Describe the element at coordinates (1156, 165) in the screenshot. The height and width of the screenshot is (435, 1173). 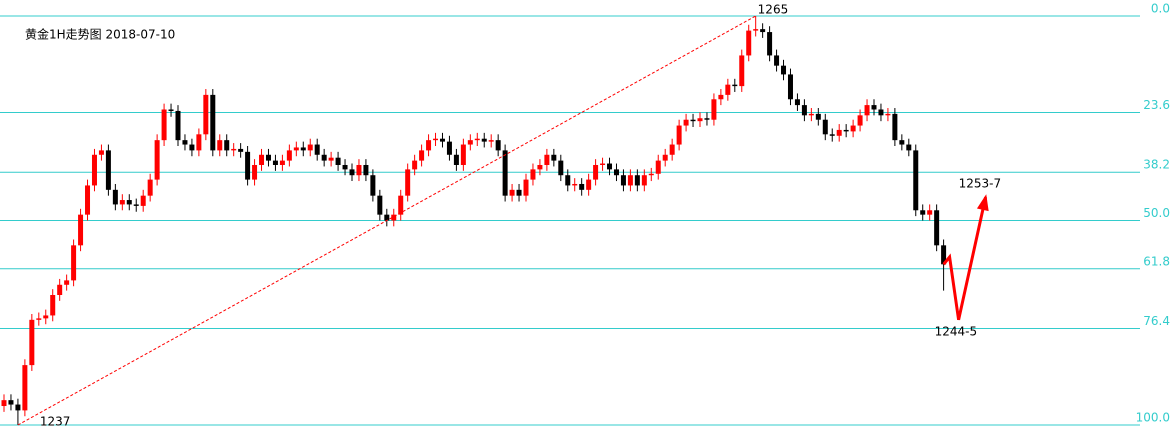
I see `y-tick-label: 38.2` at that location.